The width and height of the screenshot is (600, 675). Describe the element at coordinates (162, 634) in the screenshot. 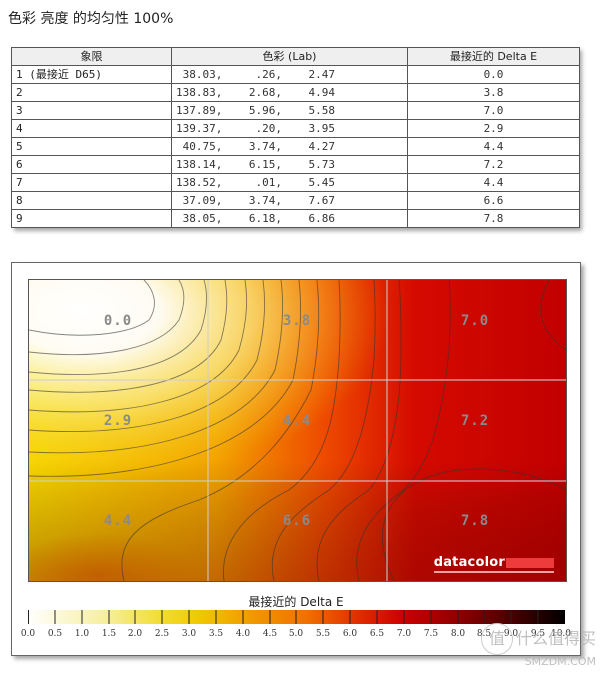

I see `tick-label: 2.5` at that location.